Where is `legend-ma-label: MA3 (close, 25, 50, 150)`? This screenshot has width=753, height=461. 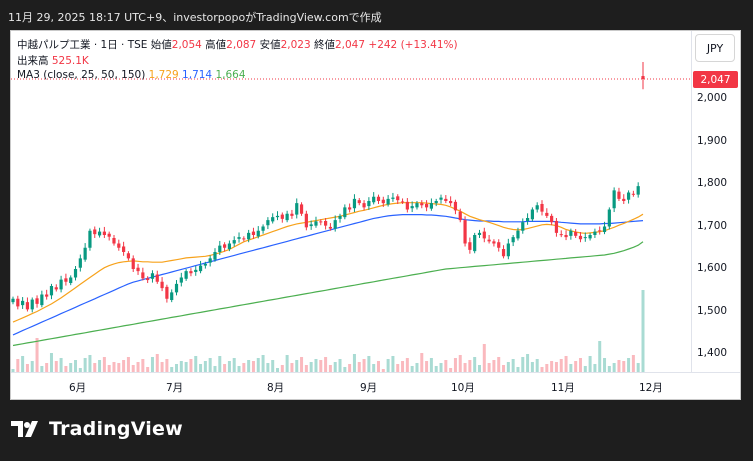 legend-ma-label: MA3 (close, 25, 50, 150) is located at coordinates (81, 75).